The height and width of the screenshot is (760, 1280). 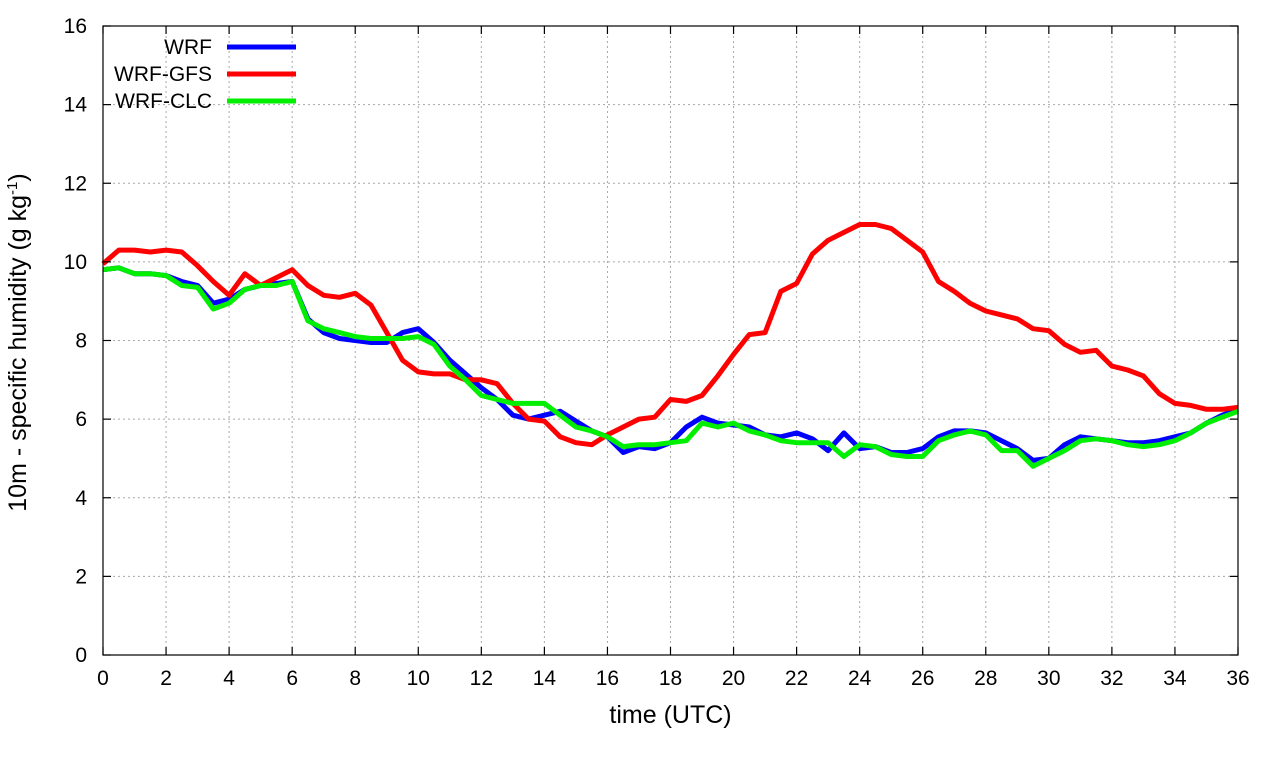 What do you see at coordinates (81, 419) in the screenshot?
I see `y-tick-label: 6` at bounding box center [81, 419].